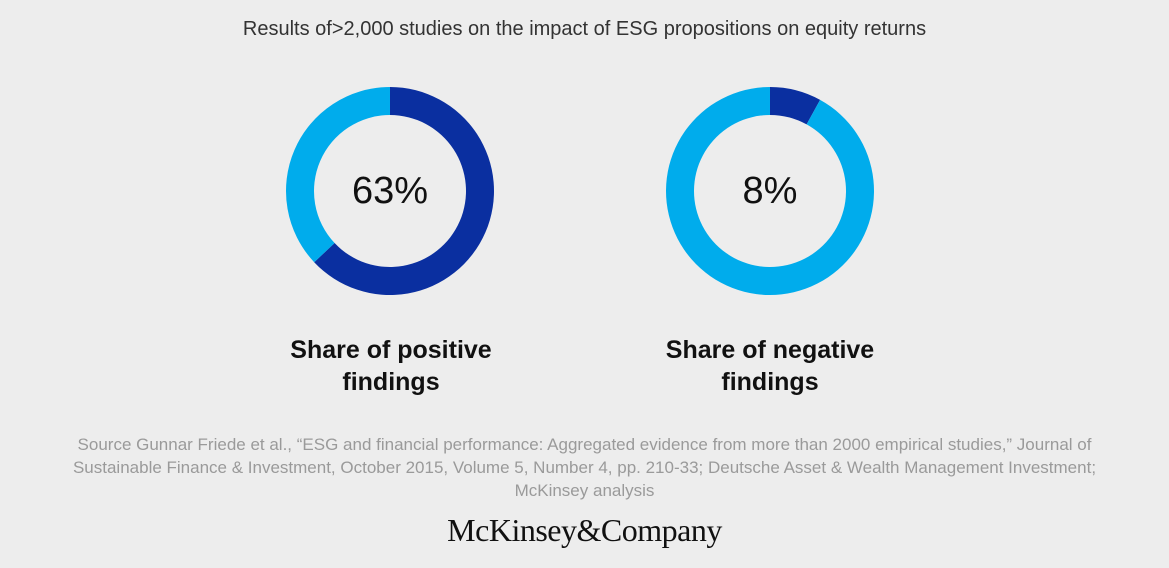 This screenshot has height=568, width=1169. I want to click on donut-negative: 8%, so click(770, 191).